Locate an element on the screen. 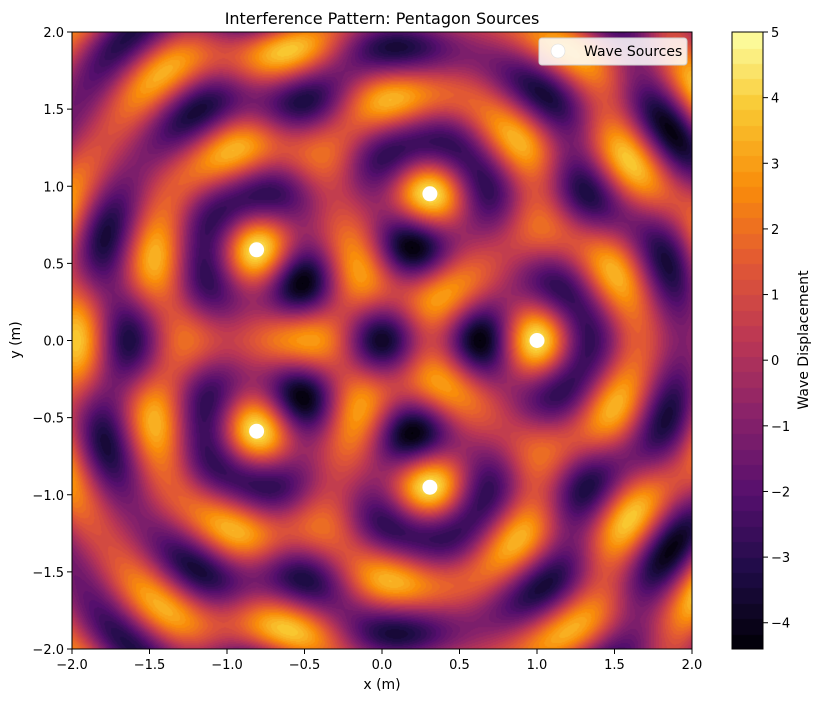 The width and height of the screenshot is (822, 705). y-axis: −2.0 −1.5 −1.0 −0.5 0.0 0.5 1.0 1.5 2.0 is located at coordinates (52, 342).